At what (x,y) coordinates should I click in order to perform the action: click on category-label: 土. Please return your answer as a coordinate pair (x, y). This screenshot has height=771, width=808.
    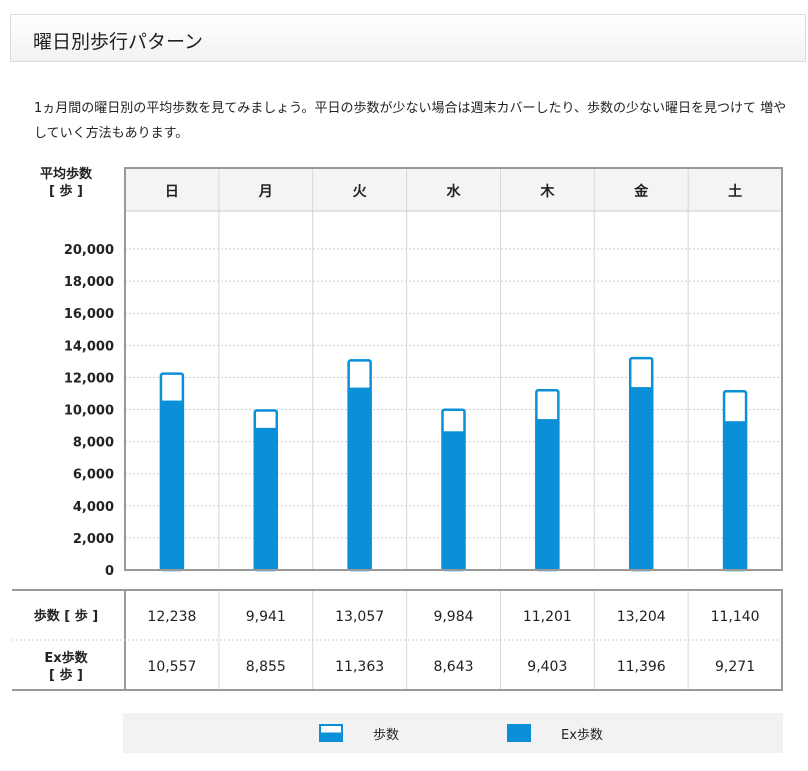
    Looking at the image, I should click on (735, 191).